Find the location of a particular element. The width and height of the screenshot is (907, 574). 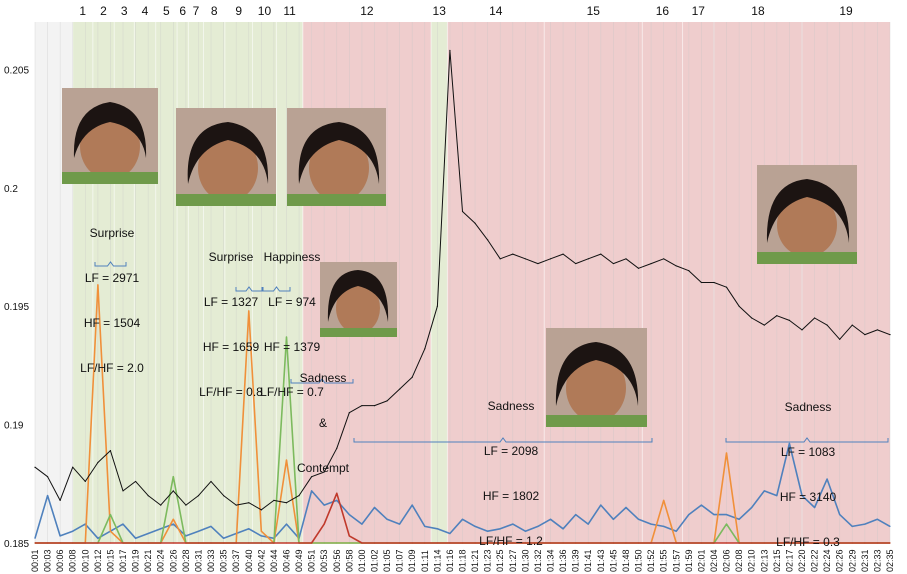

x-tick-label: 01:16 is located at coordinates (450, 560).